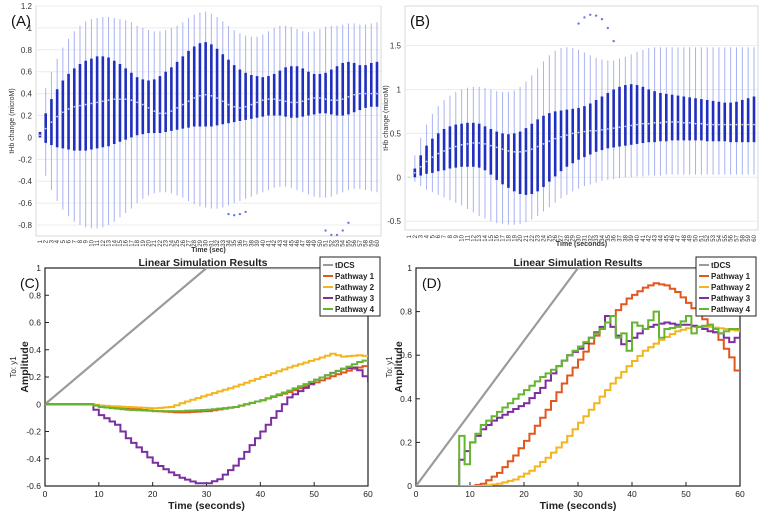  I want to click on legend-entry: Pathway 3, so click(355, 298).